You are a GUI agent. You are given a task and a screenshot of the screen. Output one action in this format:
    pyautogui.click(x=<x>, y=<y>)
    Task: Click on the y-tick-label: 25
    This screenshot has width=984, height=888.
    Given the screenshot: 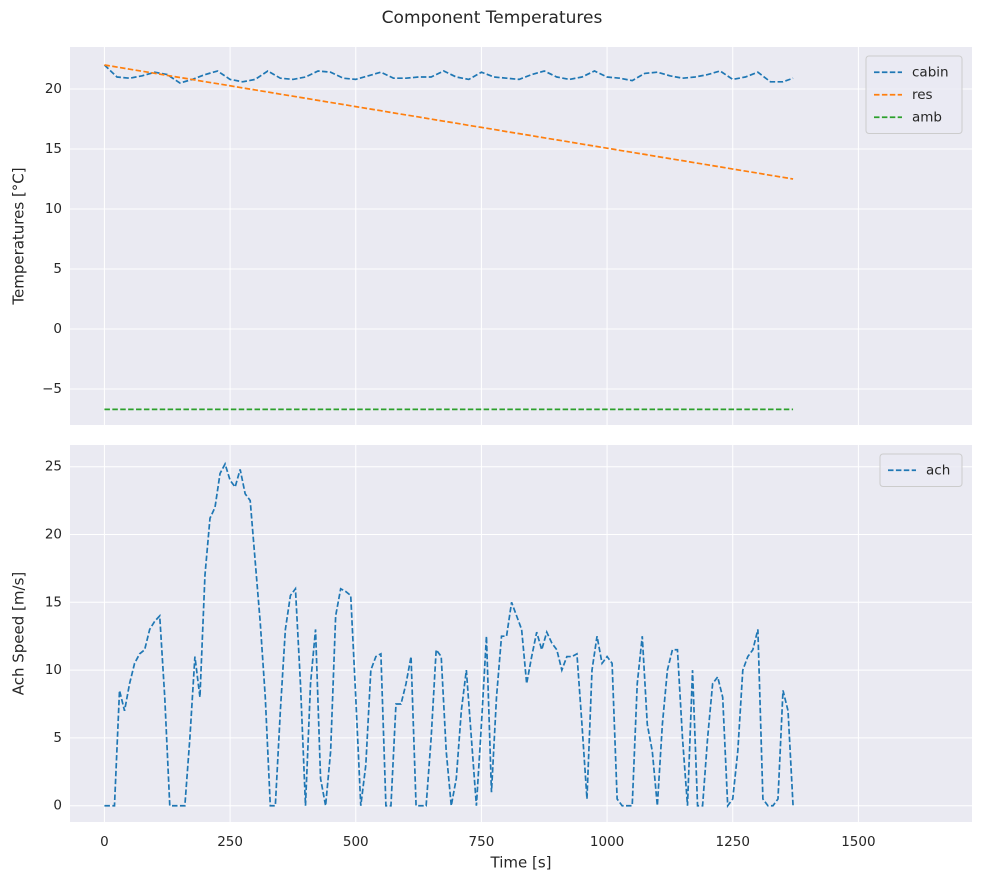 What is the action you would take?
    pyautogui.click(x=53, y=467)
    